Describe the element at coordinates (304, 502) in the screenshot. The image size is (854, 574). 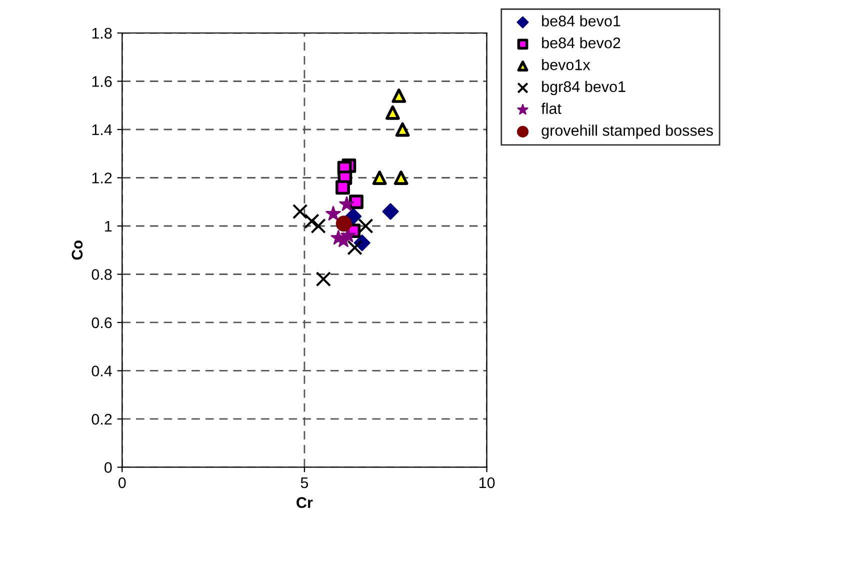
I see `x-axis-title: Cr` at that location.